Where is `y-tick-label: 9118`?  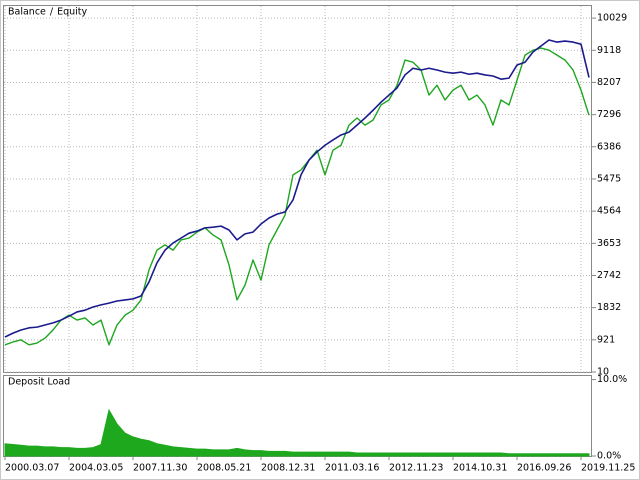 y-tick-label: 9118 is located at coordinates (609, 50).